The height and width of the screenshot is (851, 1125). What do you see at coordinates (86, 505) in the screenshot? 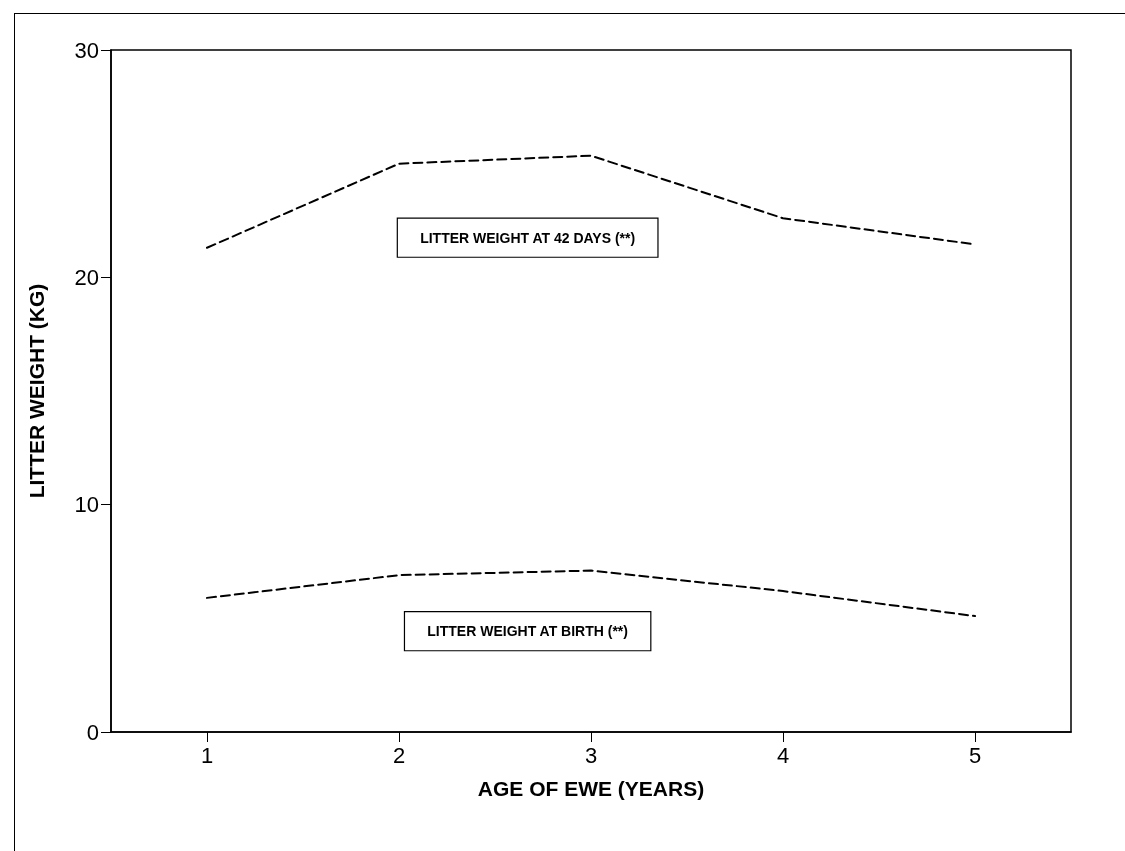
I see `y-tick-label: 10` at bounding box center [86, 505].